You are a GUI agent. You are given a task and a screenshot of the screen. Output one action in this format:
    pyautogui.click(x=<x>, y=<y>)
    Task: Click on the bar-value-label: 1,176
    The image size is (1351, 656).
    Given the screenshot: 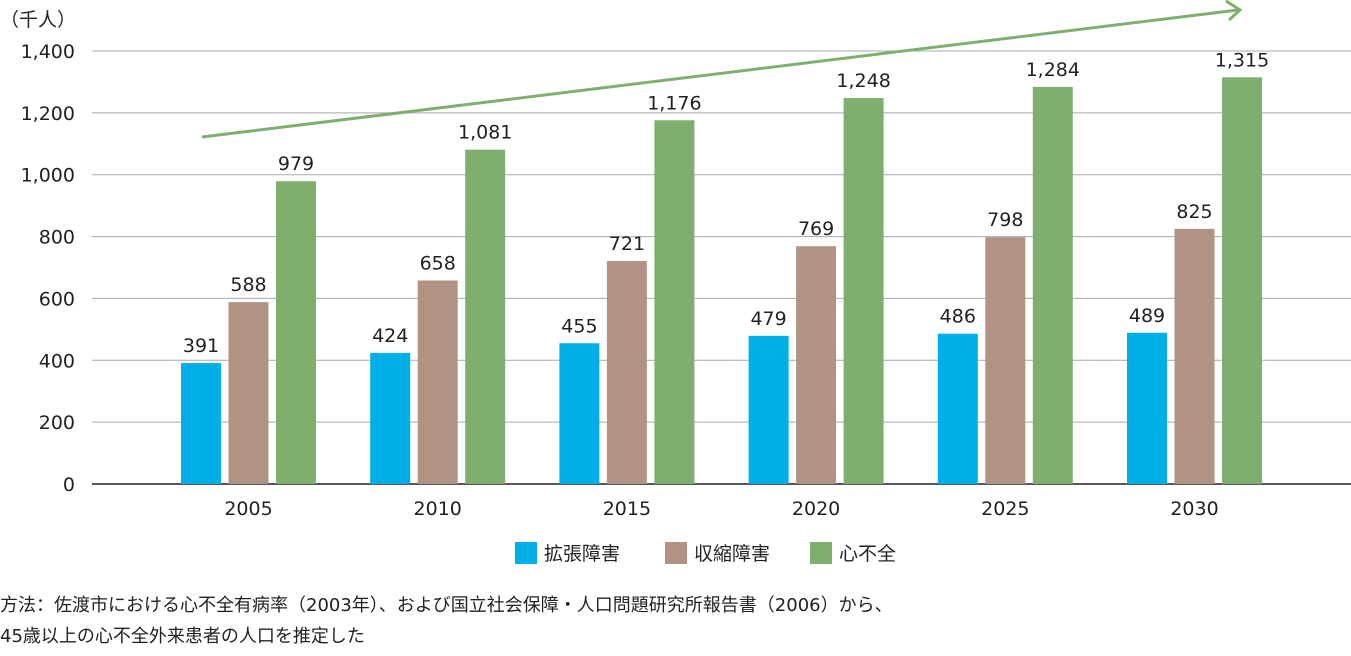 What is the action you would take?
    pyautogui.click(x=674, y=103)
    